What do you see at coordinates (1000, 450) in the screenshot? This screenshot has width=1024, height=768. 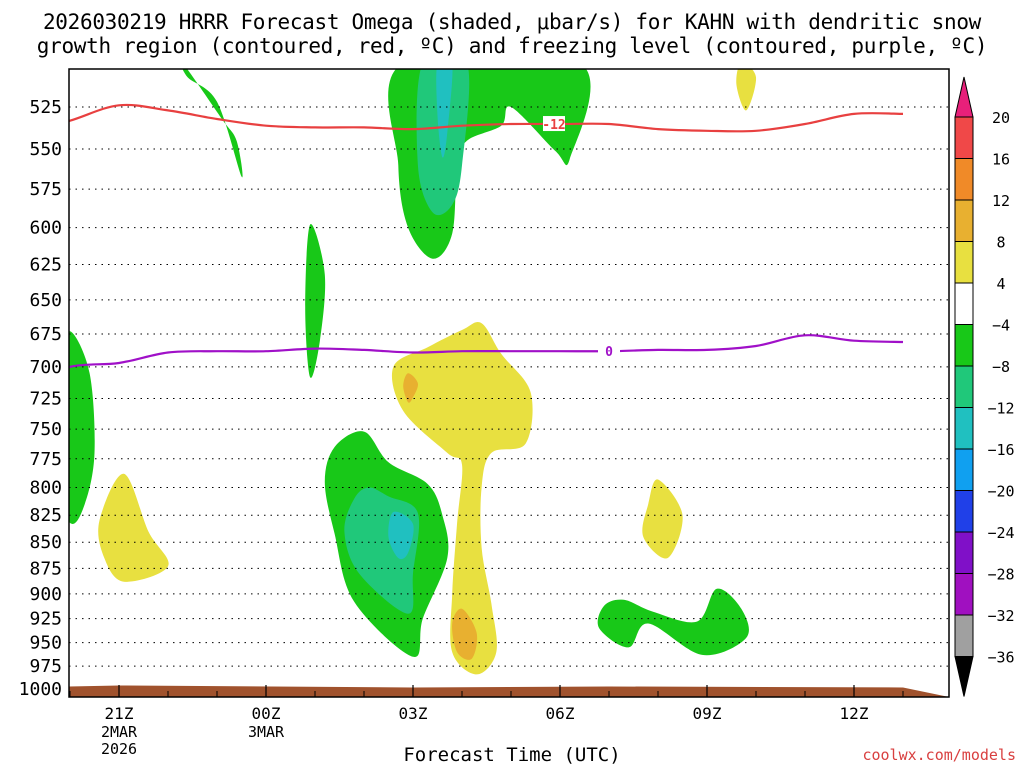 I see `colorbar-label-8: −16` at bounding box center [1000, 450].